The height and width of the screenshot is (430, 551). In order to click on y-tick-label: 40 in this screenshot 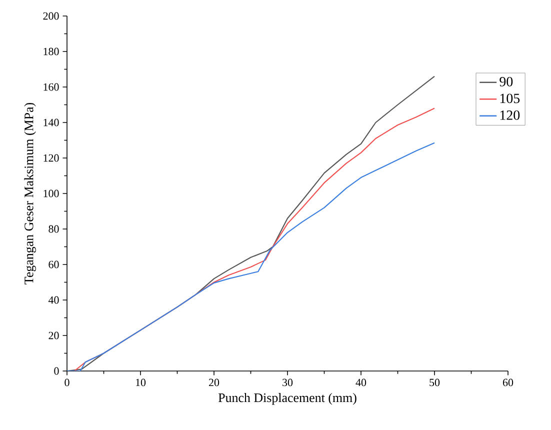, I will do `click(53, 300)`.